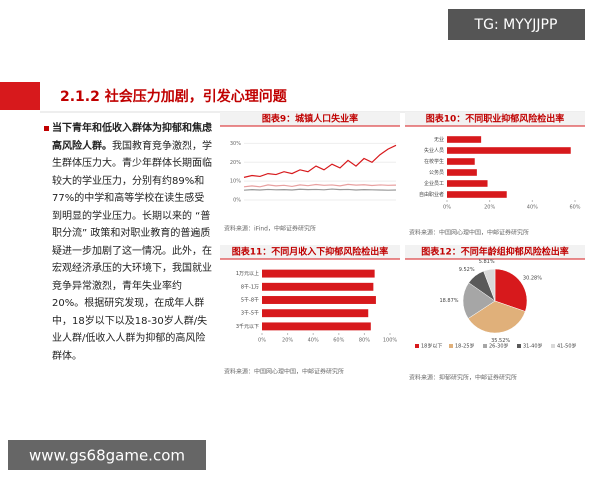  I want to click on chart-title: 图表11：不同月收入下抑郁风险检出率, so click(310, 252).